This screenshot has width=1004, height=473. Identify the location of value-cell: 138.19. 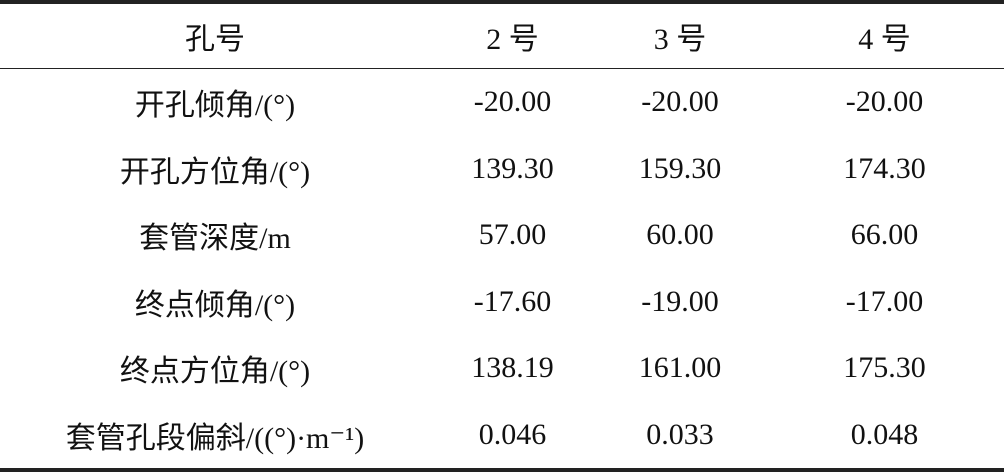
(512, 368).